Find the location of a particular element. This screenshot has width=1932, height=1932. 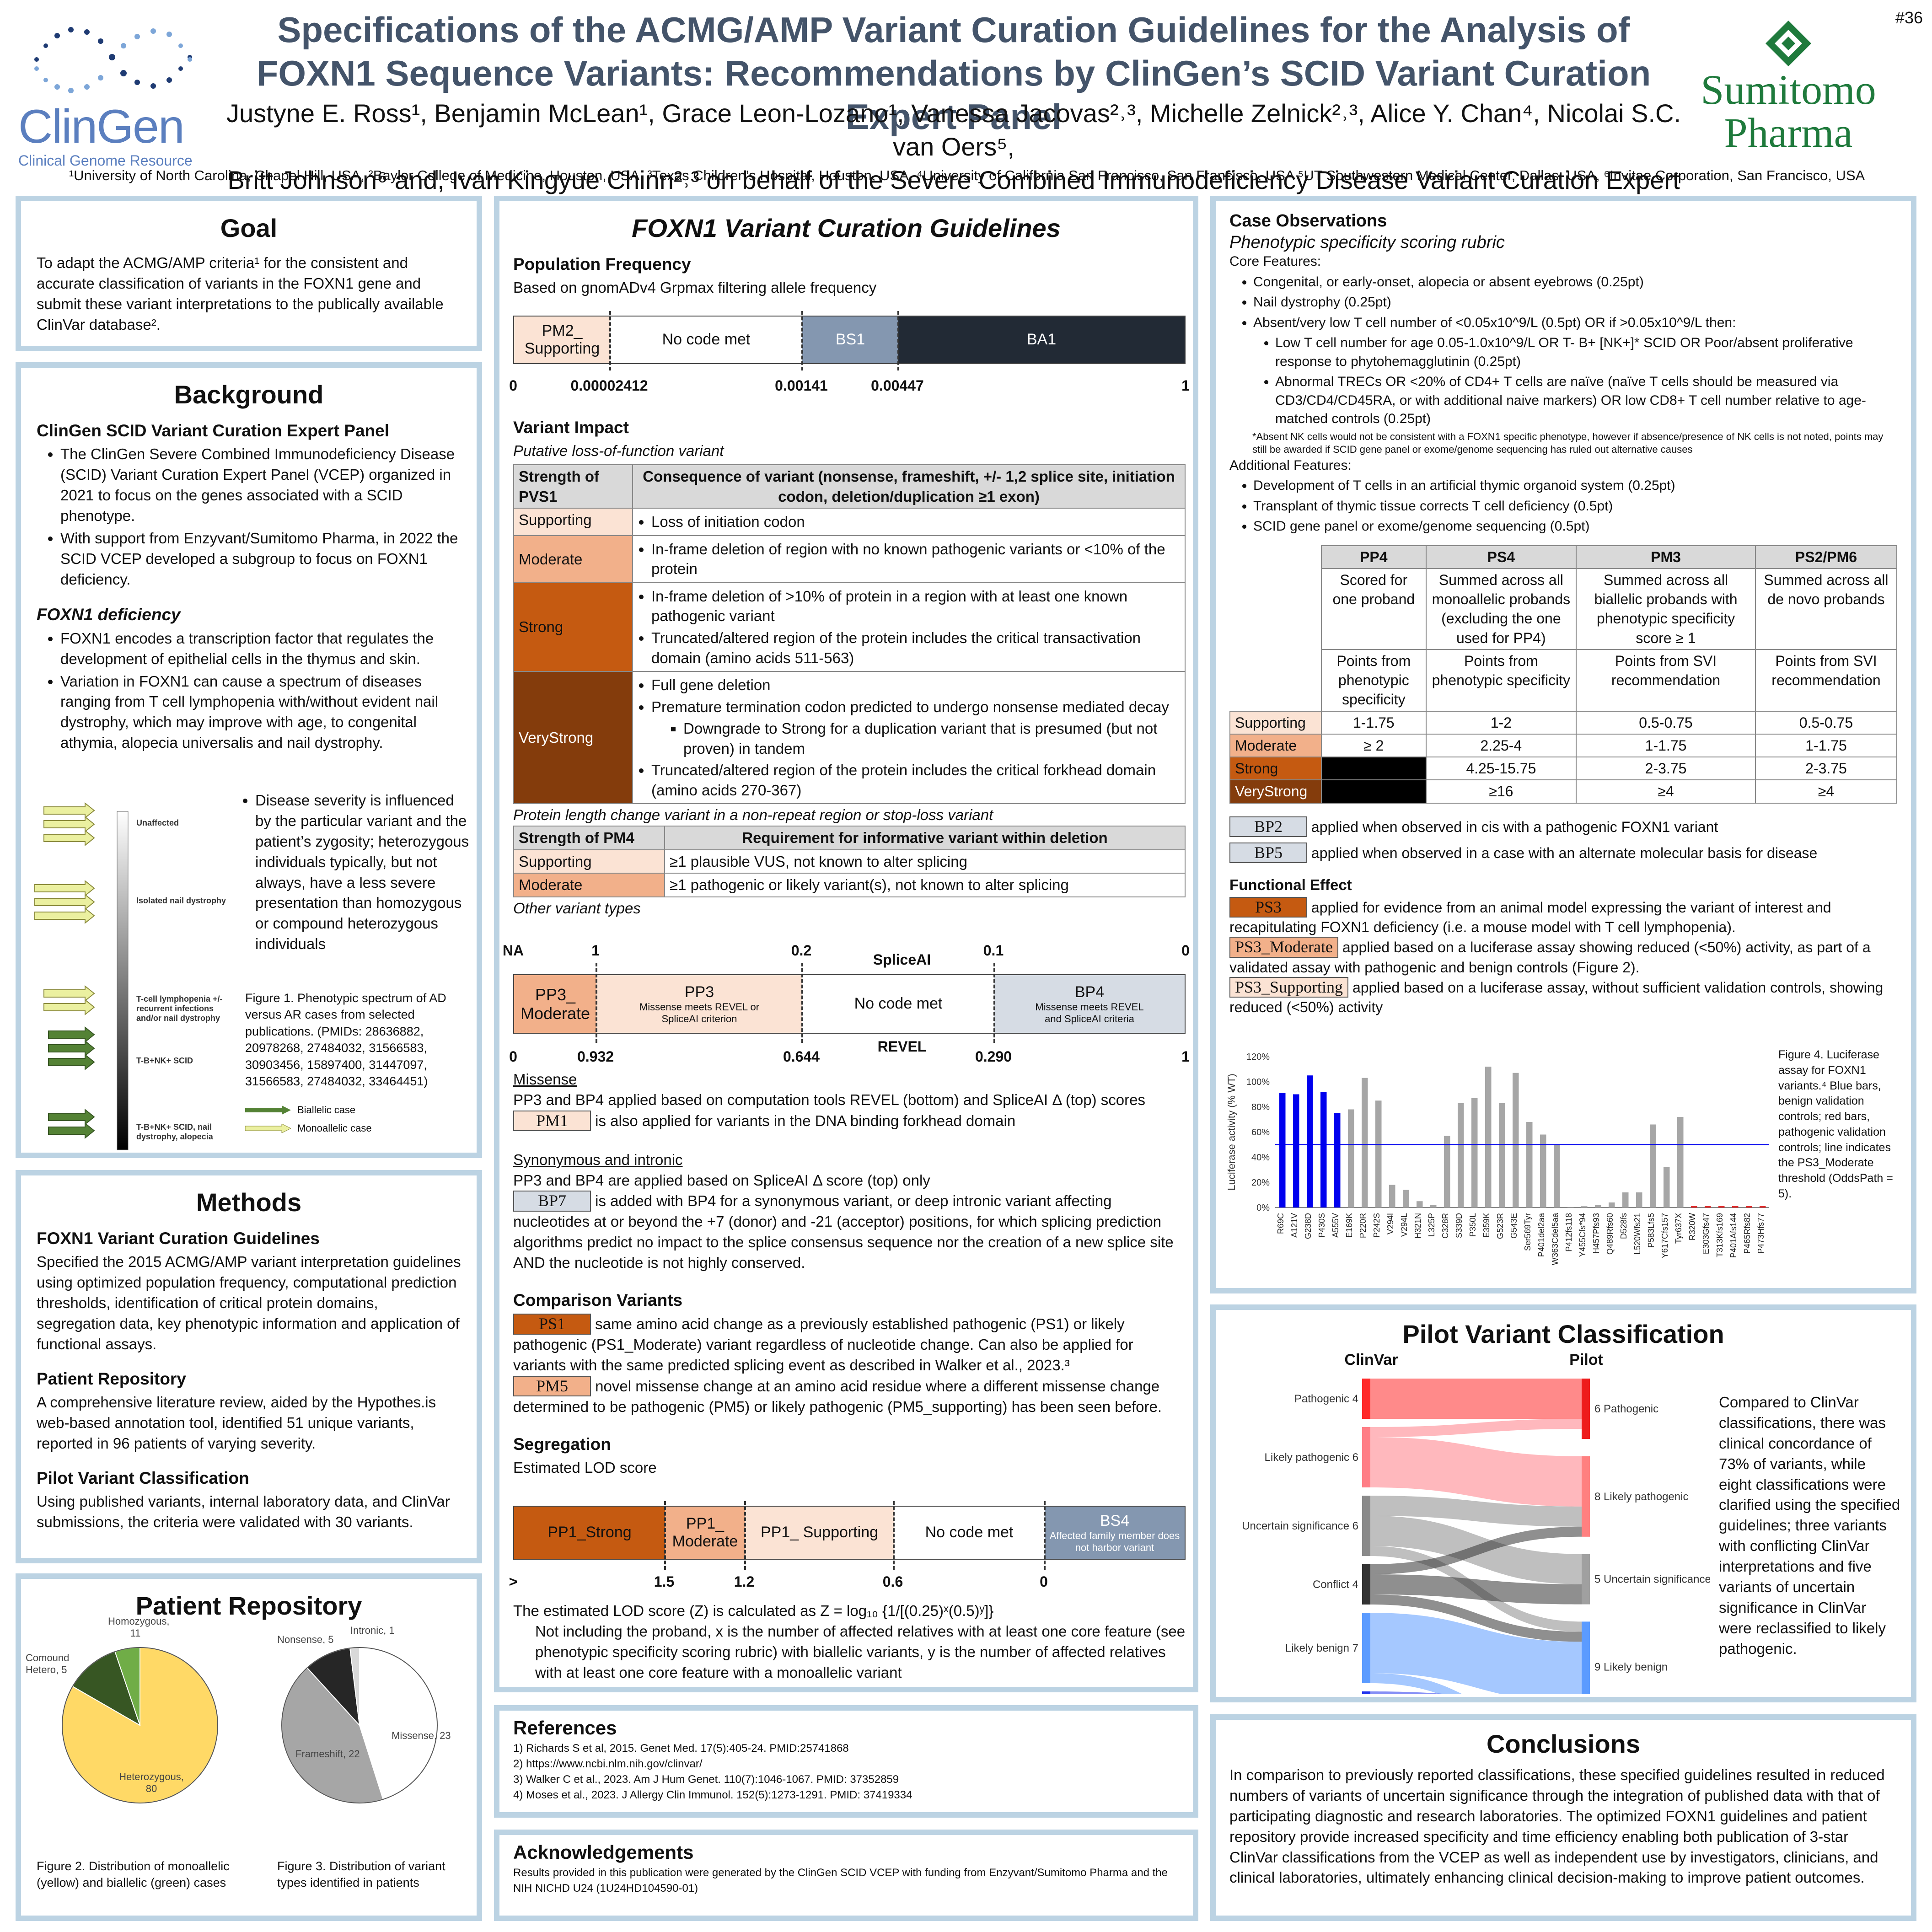

x-tick-label: L325P is located at coordinates (1432, 1225).